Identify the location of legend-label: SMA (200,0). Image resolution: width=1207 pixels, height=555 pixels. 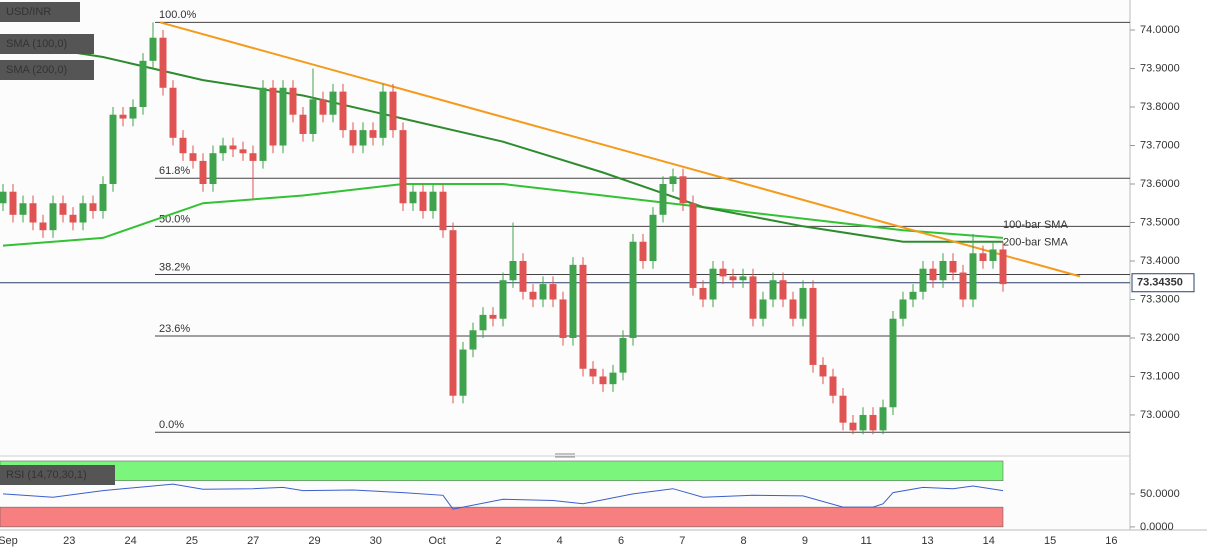
(36, 70).